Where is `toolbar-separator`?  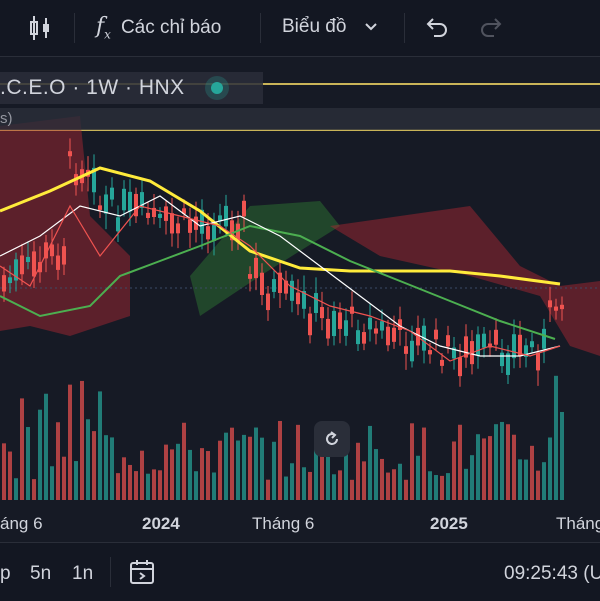
toolbar-separator is located at coordinates (404, 28).